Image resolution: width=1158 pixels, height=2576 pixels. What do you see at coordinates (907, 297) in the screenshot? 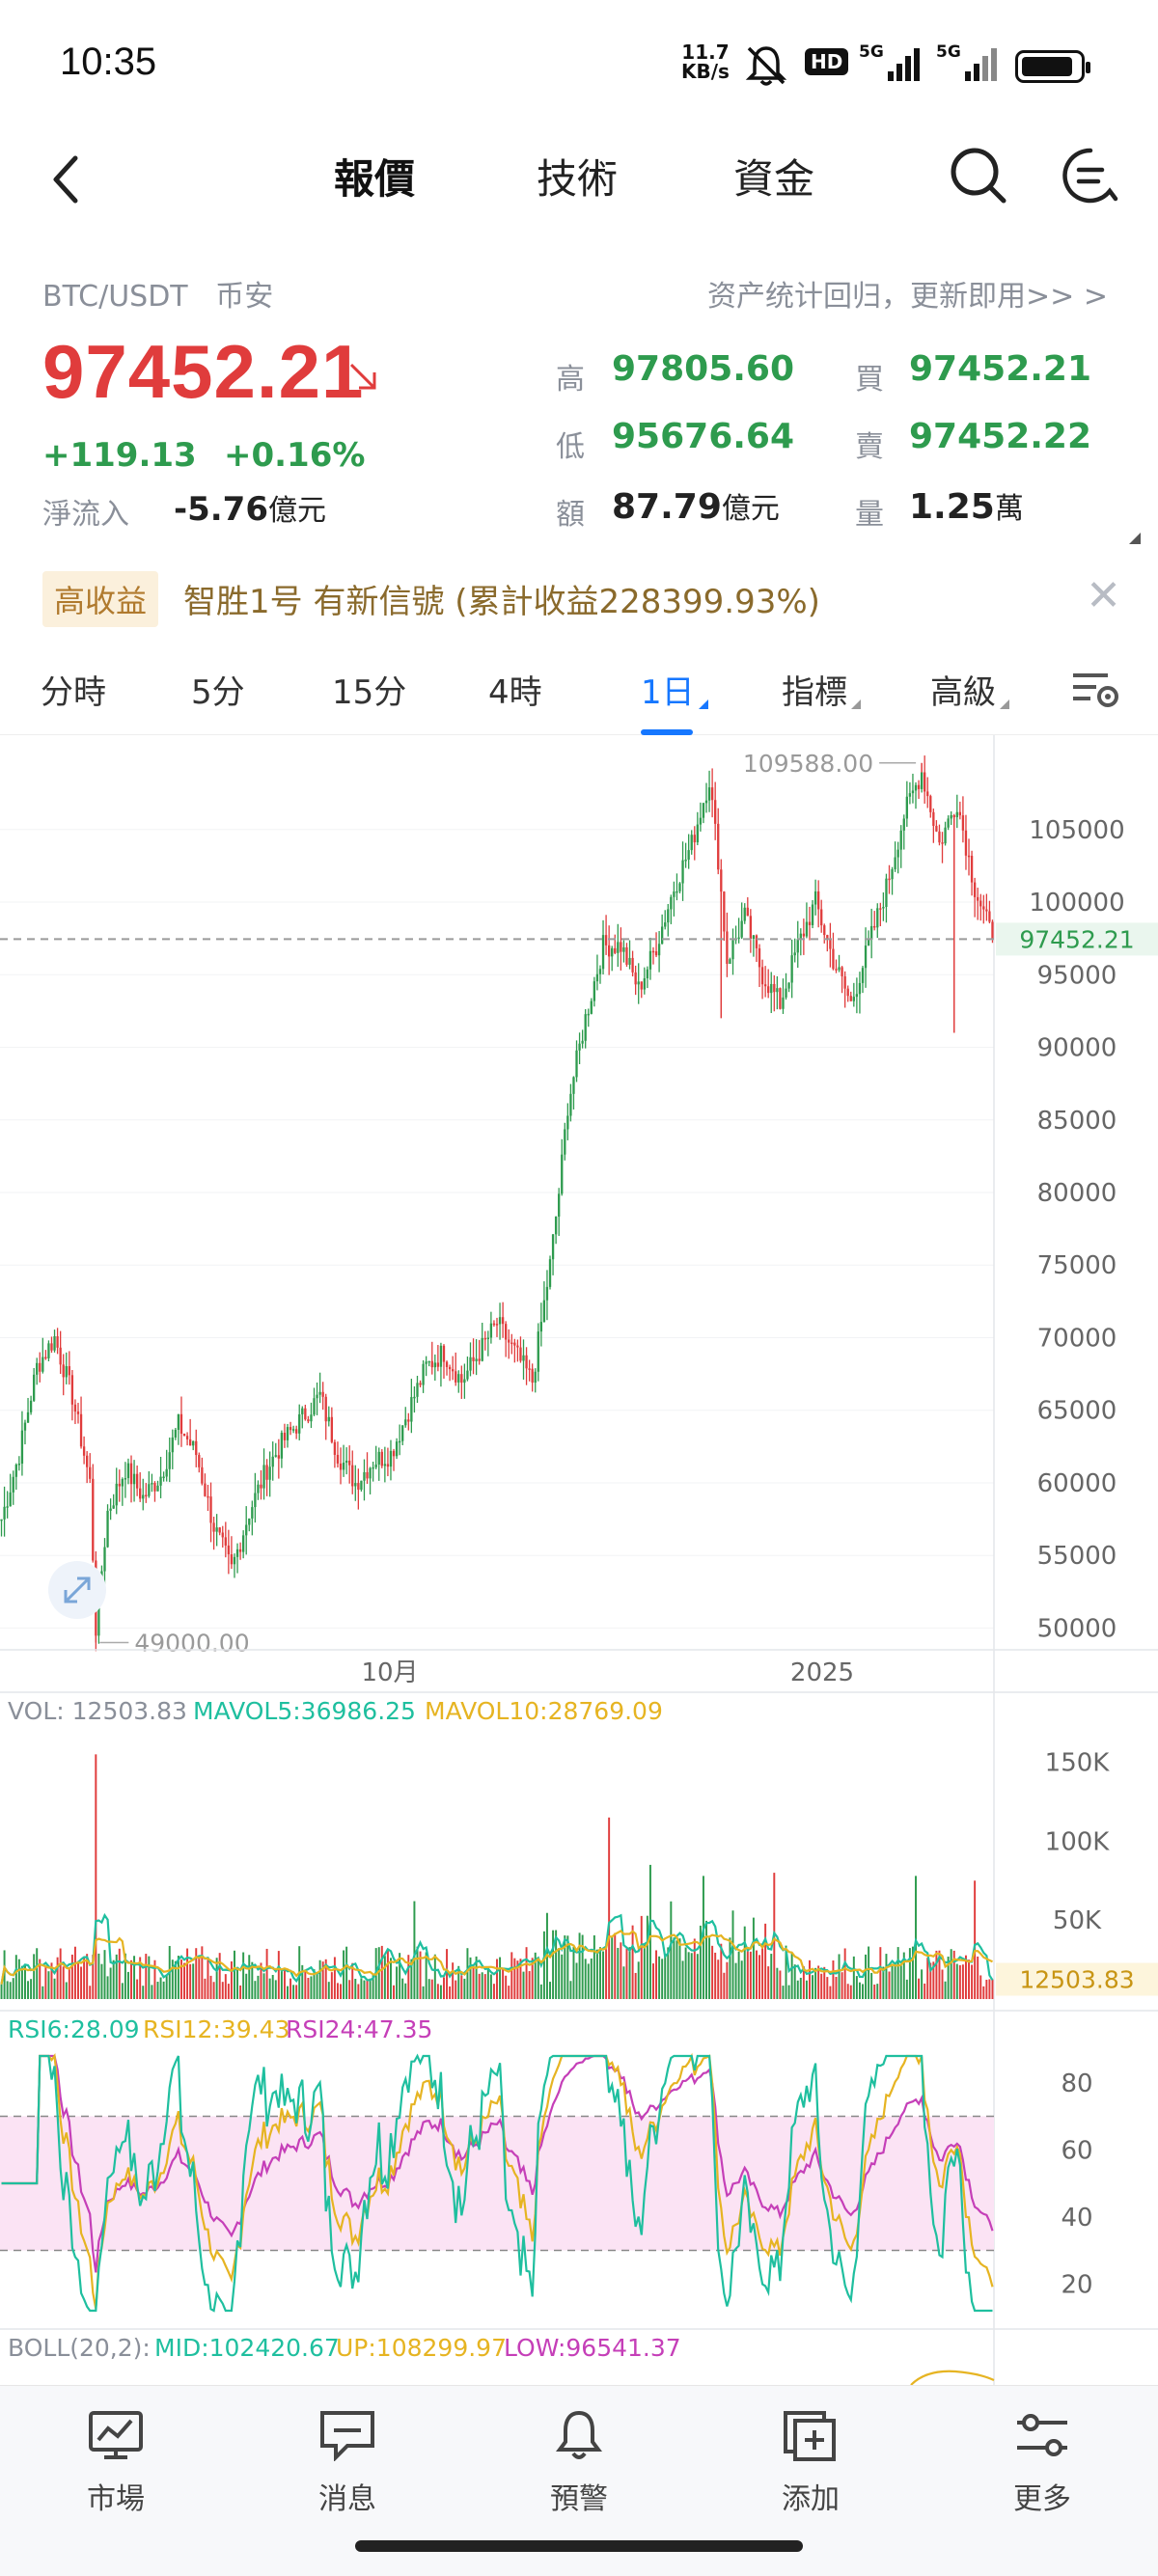
I see `promo-link: 资产统计回归，更新即用>> >` at bounding box center [907, 297].